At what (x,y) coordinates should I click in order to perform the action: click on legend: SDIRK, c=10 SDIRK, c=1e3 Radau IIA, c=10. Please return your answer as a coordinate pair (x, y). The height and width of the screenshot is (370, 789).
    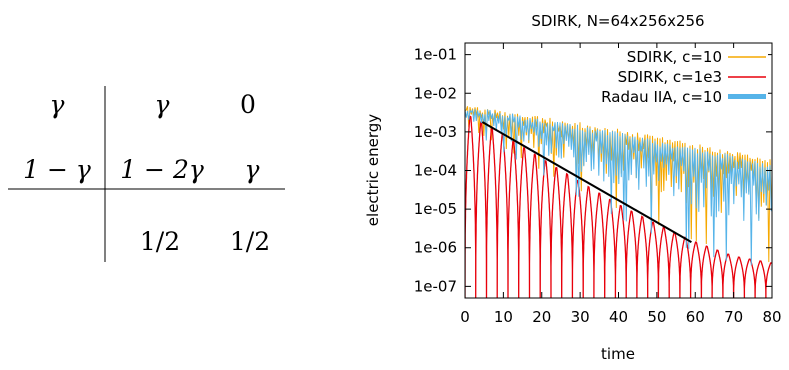
    Looking at the image, I should click on (654, 79).